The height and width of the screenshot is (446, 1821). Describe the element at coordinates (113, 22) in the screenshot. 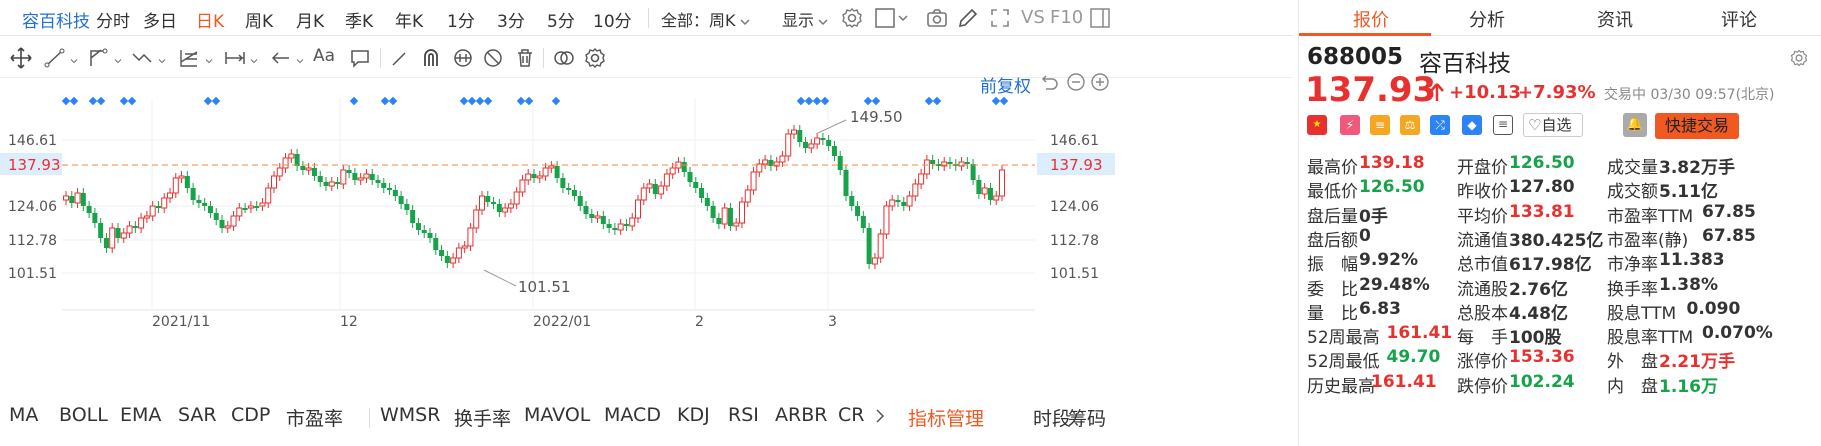

I see `period-intraday: 分时` at that location.